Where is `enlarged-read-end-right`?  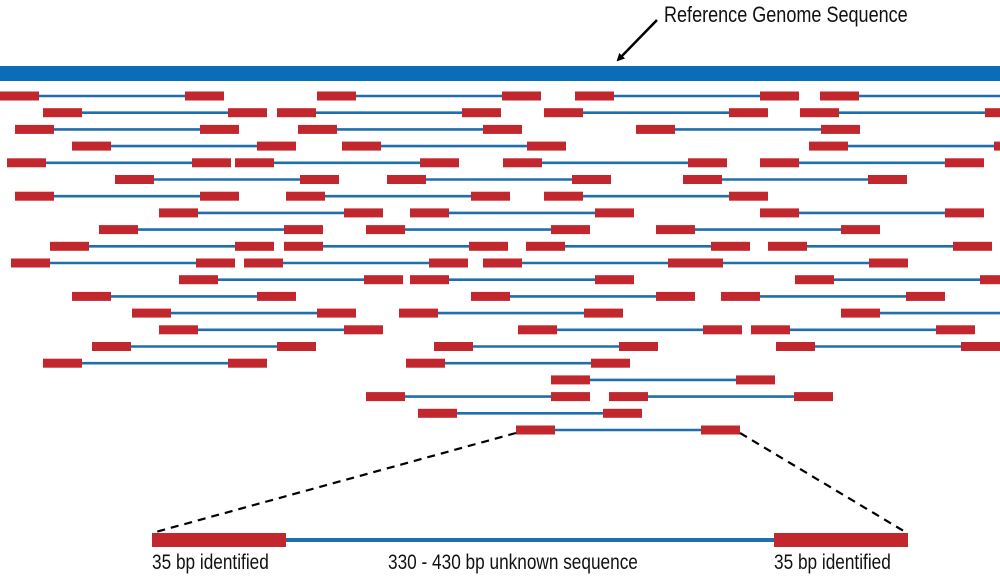
enlarged-read-end-right is located at coordinates (841, 540).